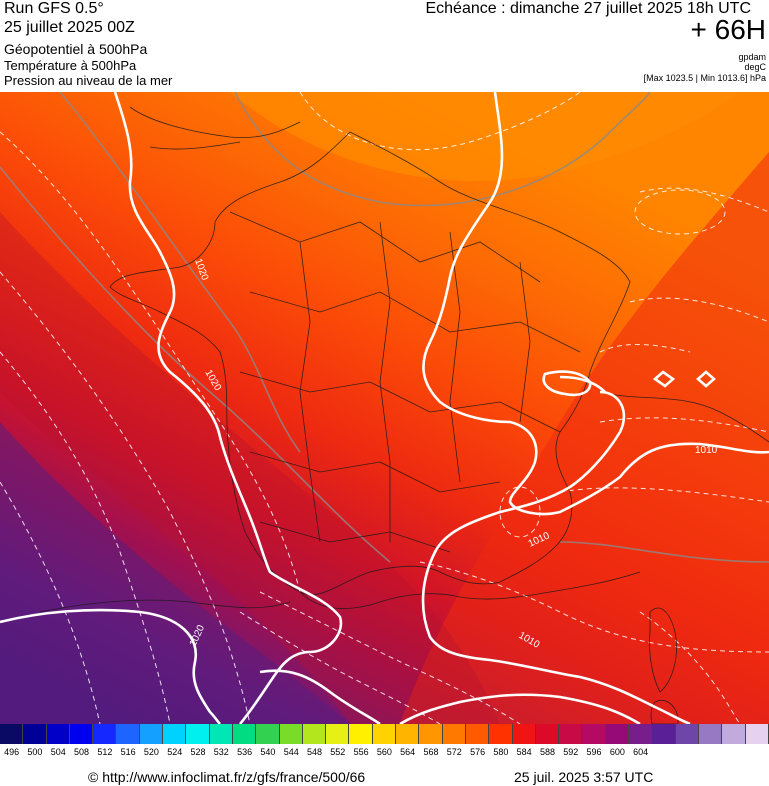  Describe the element at coordinates (175, 752) in the screenshot. I see `color-scale-label: 524` at that location.